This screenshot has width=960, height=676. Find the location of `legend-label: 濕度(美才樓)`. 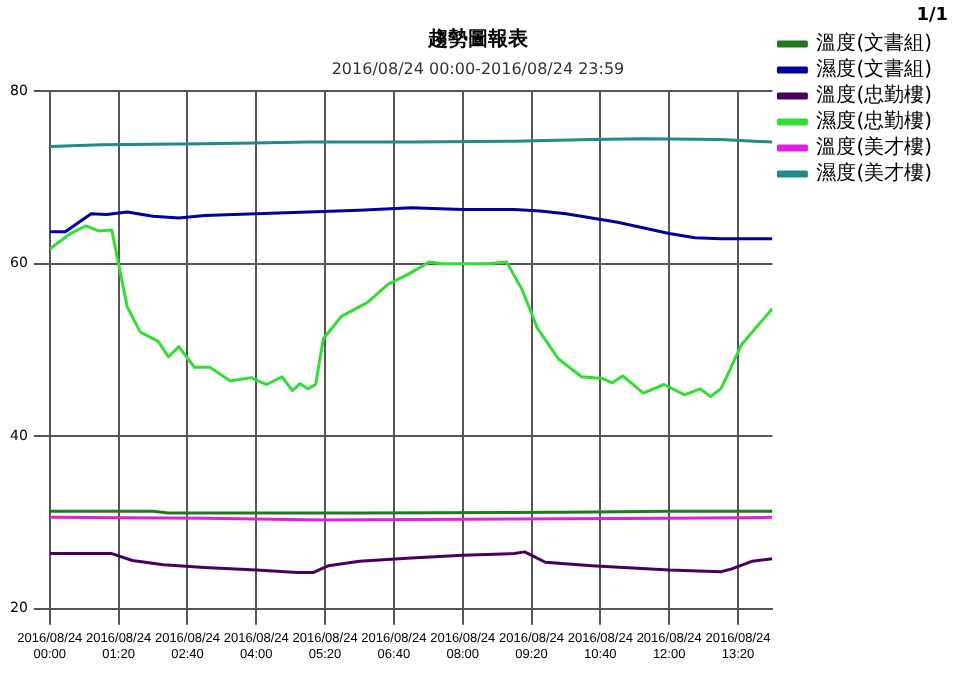

legend-label: 濕度(美才樓) is located at coordinates (874, 173).